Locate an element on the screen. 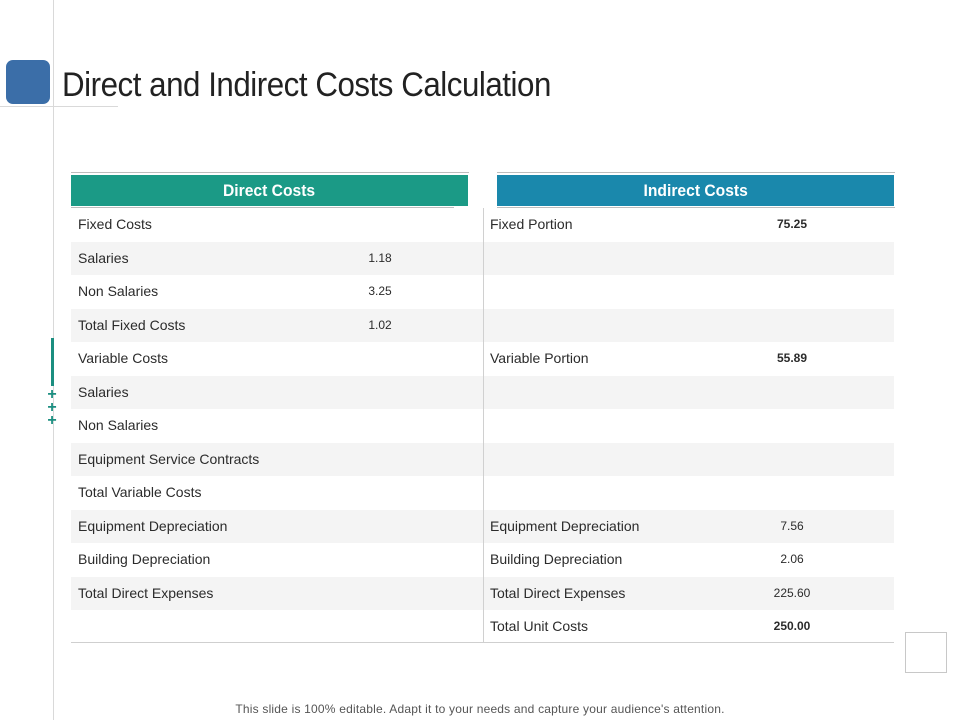  direct-cost-label: Variable Costs is located at coordinates (123, 358).